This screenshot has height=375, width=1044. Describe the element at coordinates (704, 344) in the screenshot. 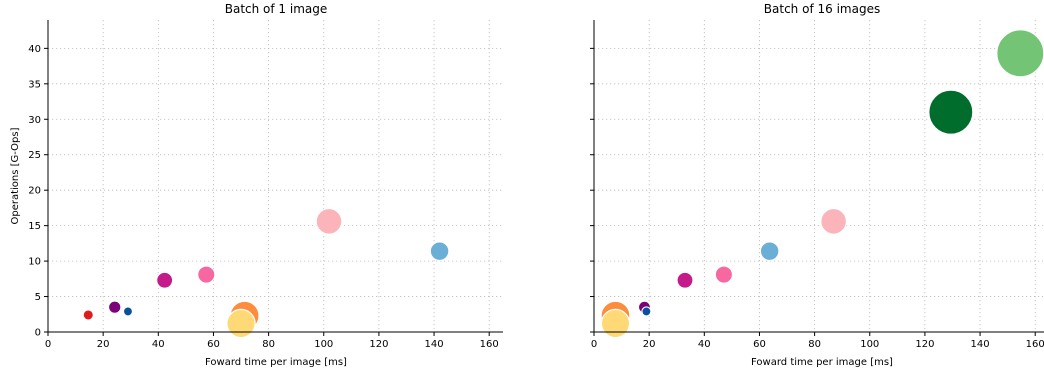

I see `right-x-tick-label: 40` at that location.